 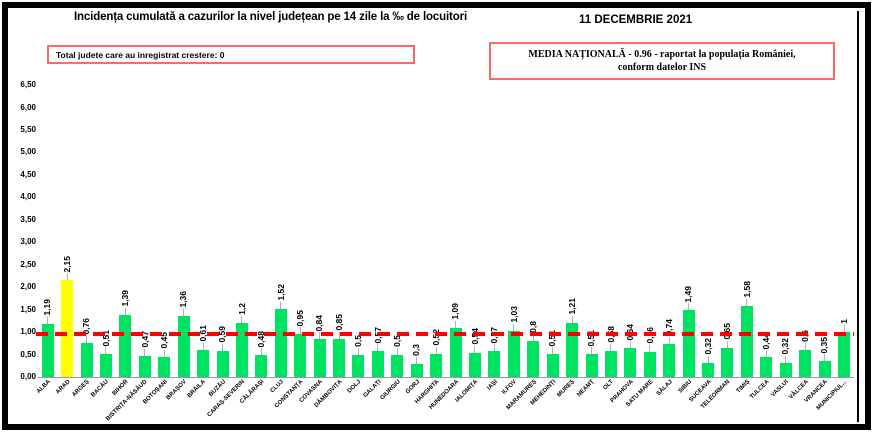 What do you see at coordinates (688, 294) in the screenshot?
I see `bar-value-label: 1,49` at bounding box center [688, 294].